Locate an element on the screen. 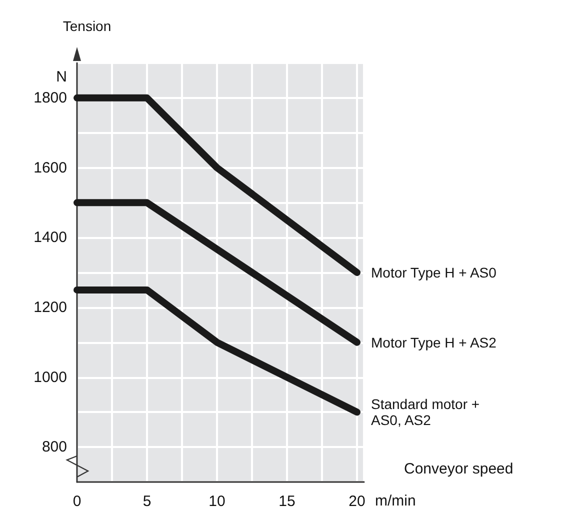  text: m/min is located at coordinates (395, 501).